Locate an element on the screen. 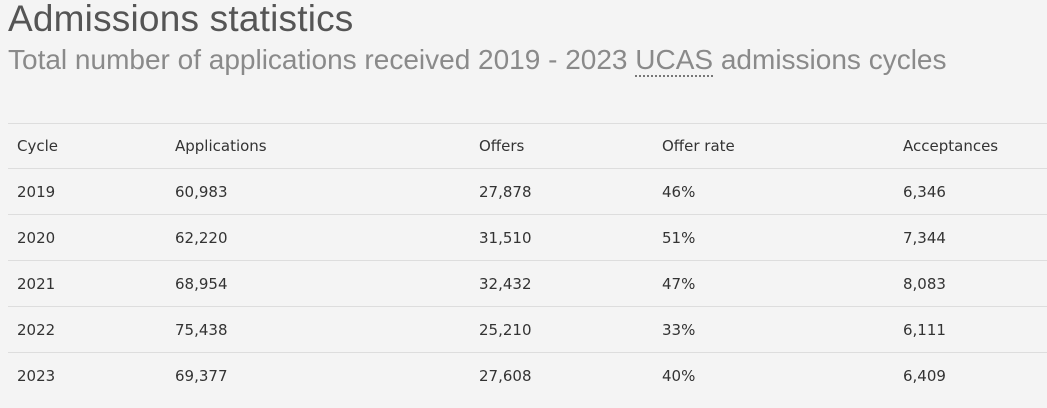 This screenshot has width=1047, height=408. table-row: 2020 62,220 31,510 51% 7,344 is located at coordinates (527, 237).